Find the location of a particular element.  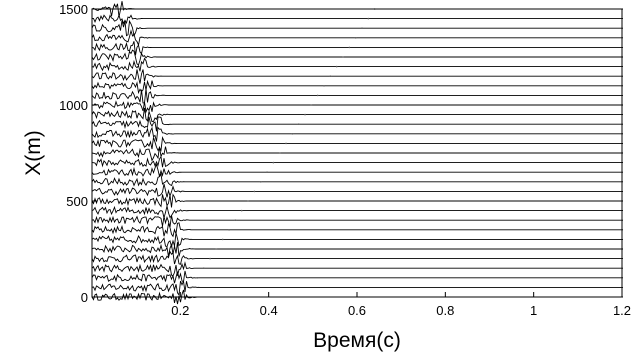

x-tick-label: 1.2 is located at coordinates (622, 310).